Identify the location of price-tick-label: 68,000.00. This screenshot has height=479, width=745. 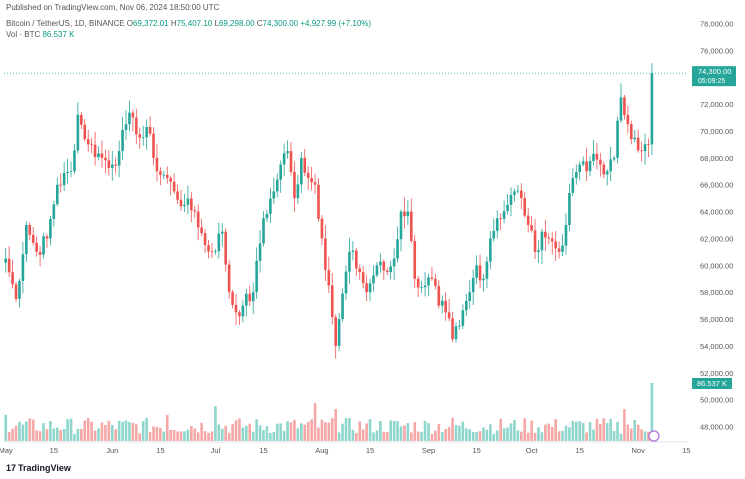
(716, 158).